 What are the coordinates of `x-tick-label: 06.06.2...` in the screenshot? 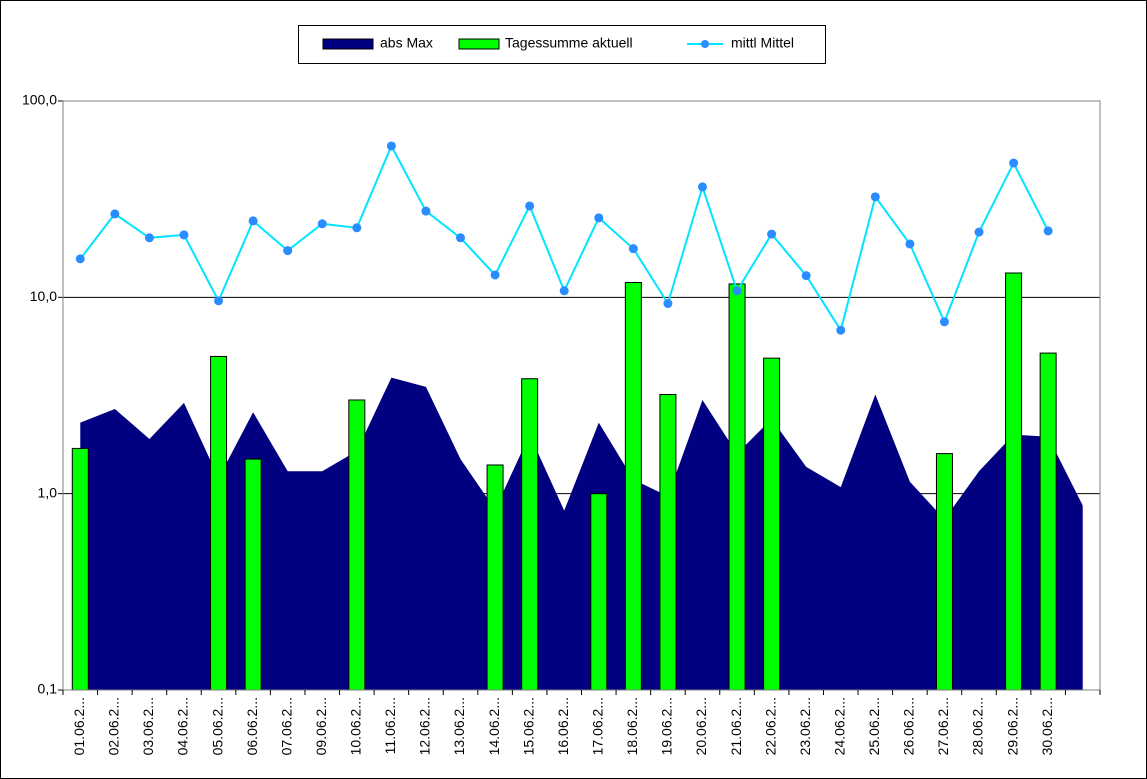 It's located at (252, 726).